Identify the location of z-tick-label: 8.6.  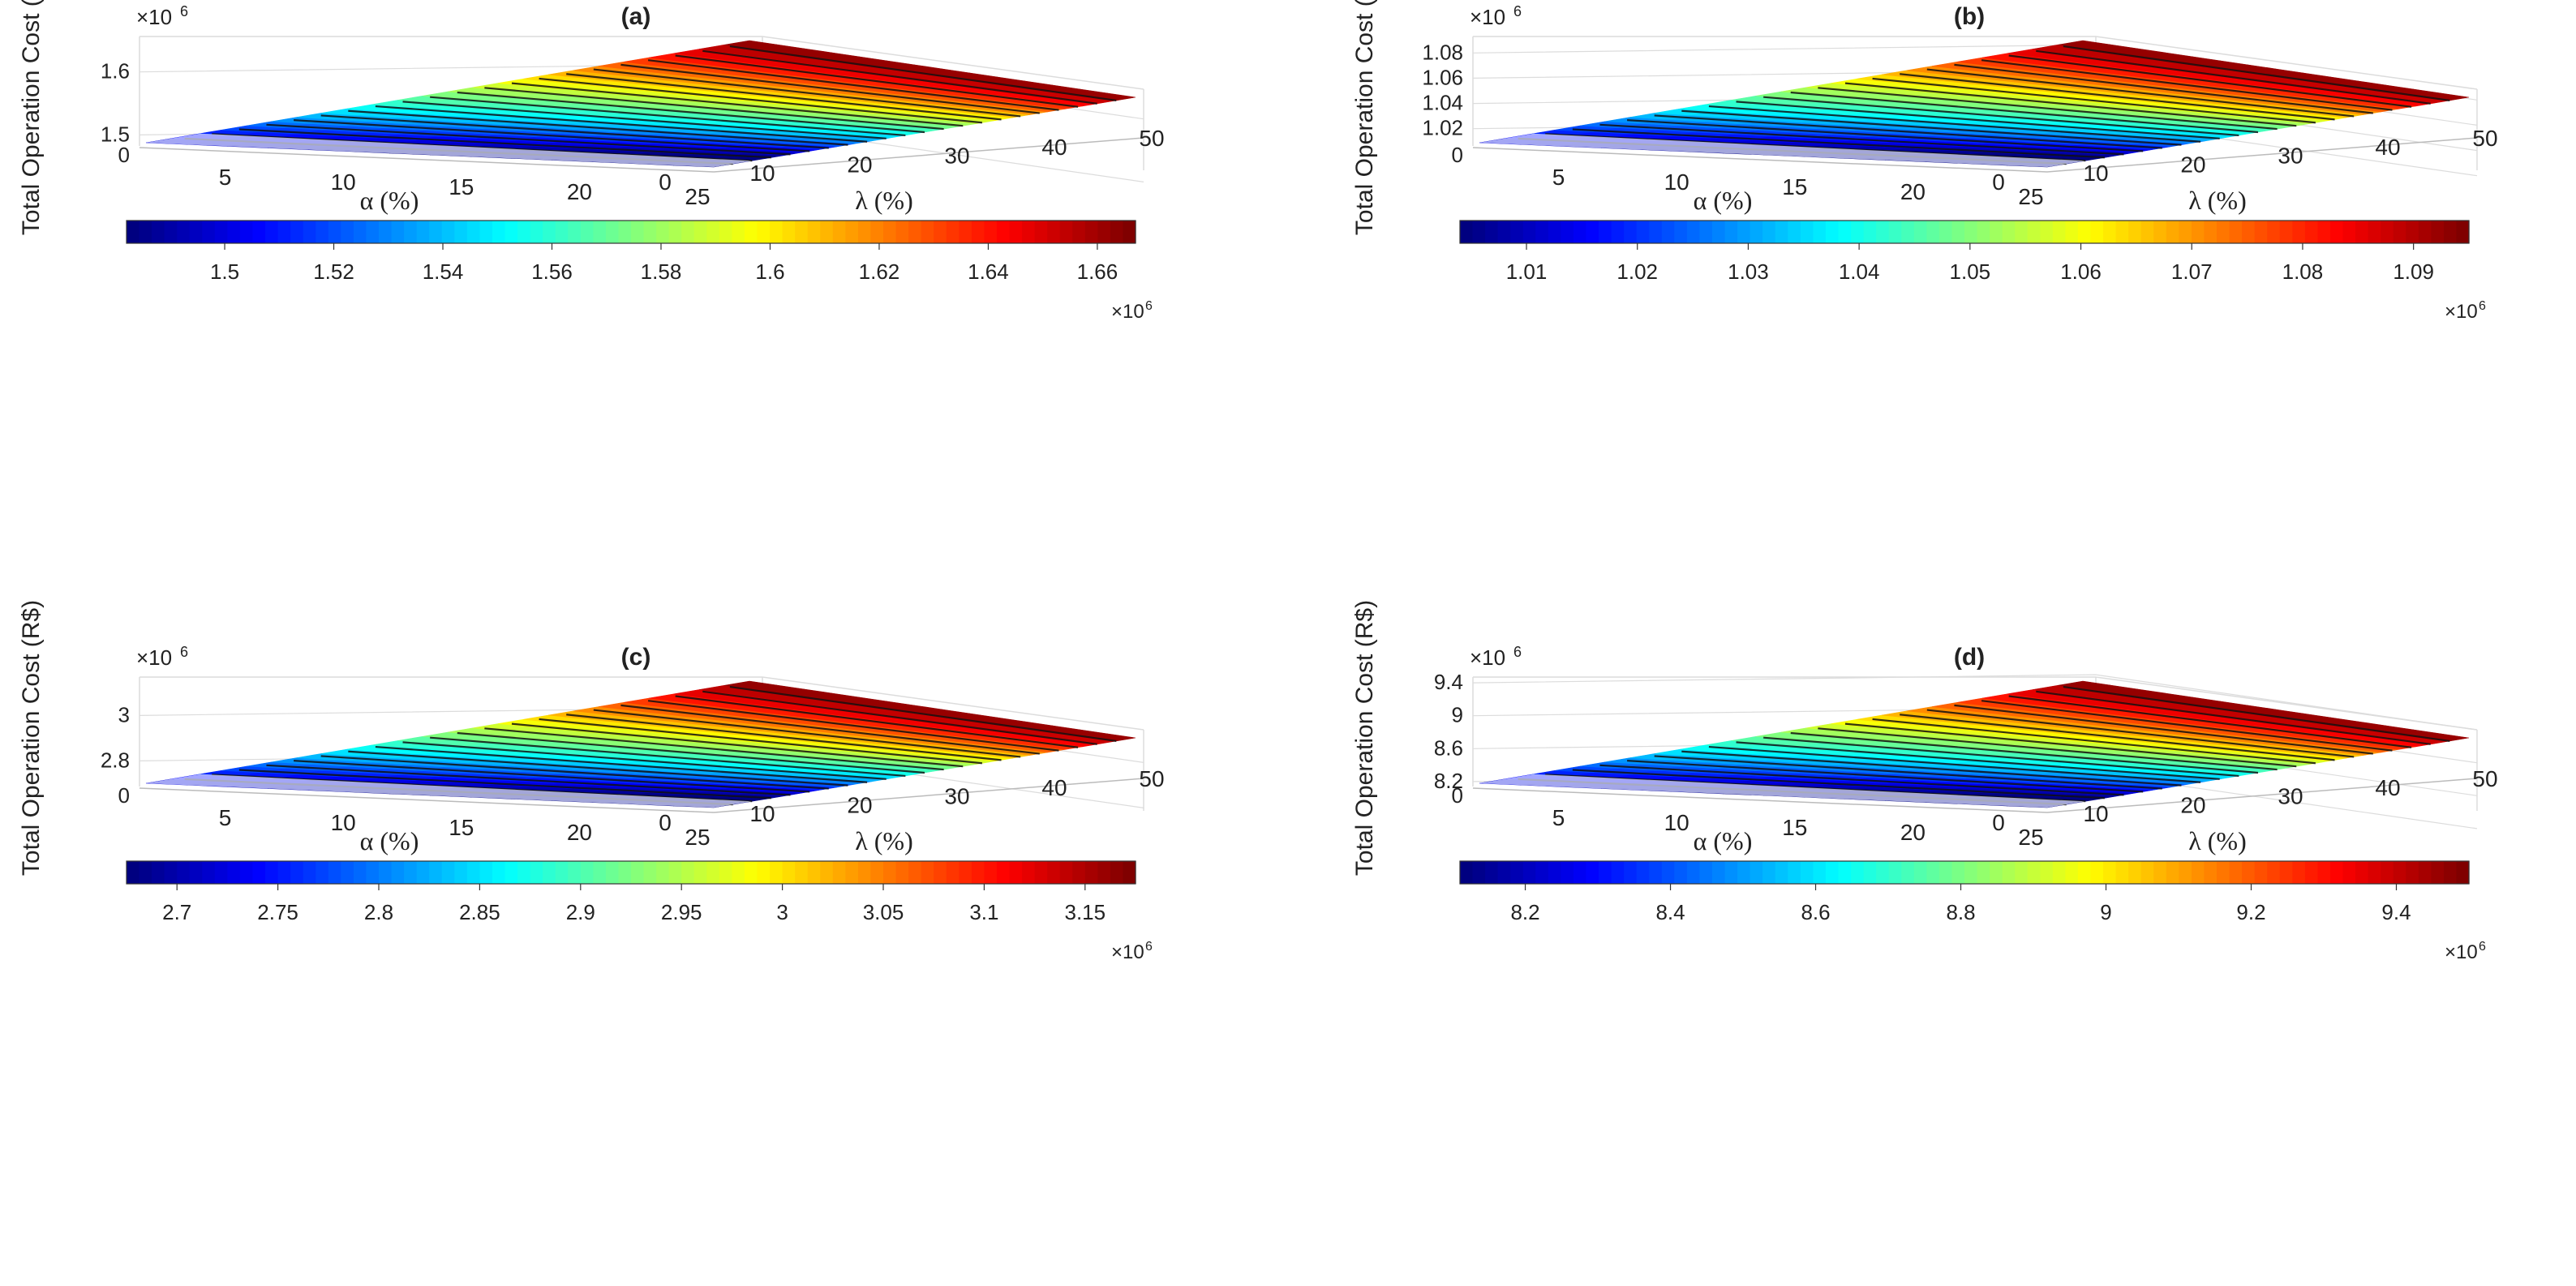
(1448, 747).